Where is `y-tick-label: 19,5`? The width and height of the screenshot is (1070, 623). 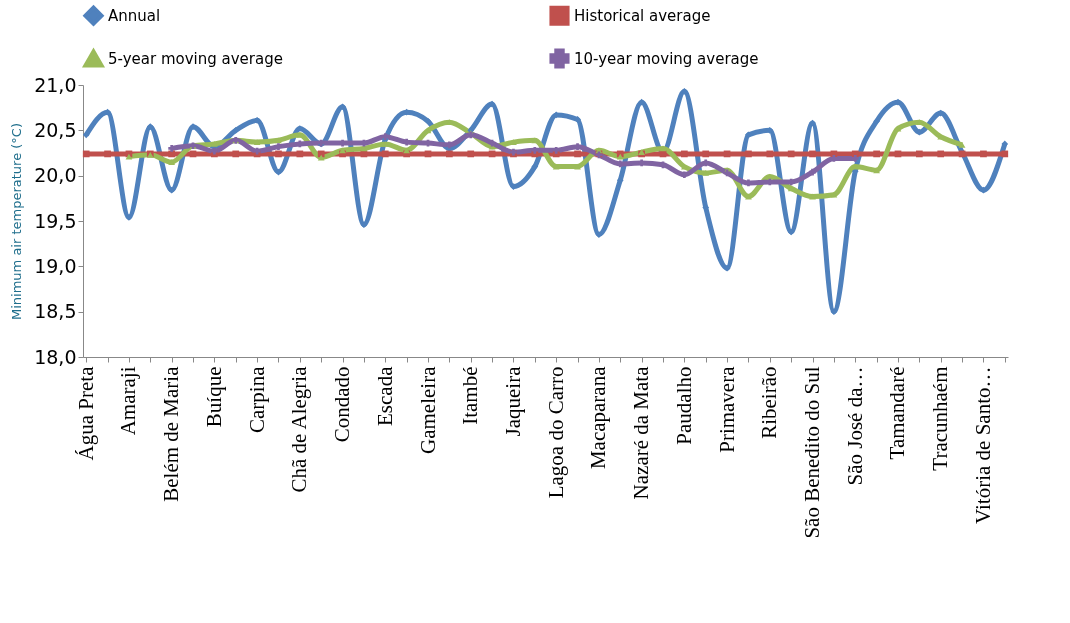 y-tick-label: 19,5 is located at coordinates (55, 220).